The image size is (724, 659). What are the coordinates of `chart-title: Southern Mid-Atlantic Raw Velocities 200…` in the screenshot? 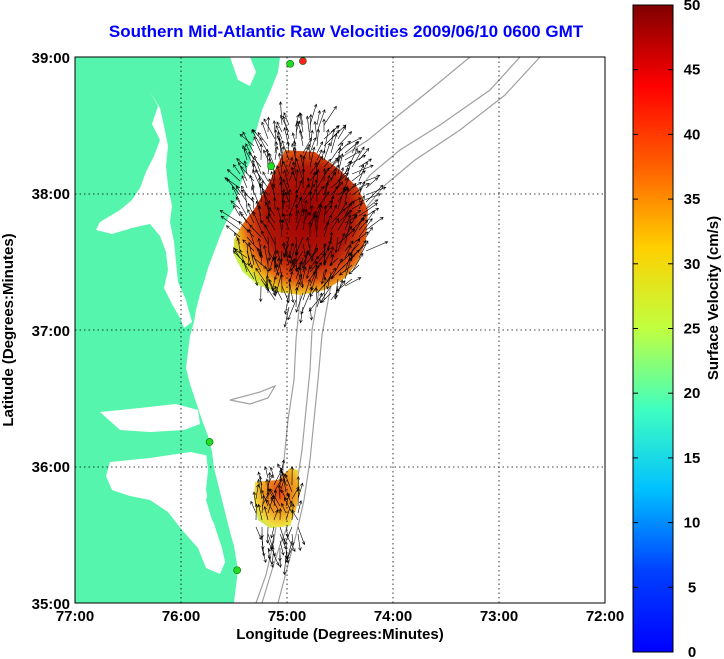 It's located at (346, 31).